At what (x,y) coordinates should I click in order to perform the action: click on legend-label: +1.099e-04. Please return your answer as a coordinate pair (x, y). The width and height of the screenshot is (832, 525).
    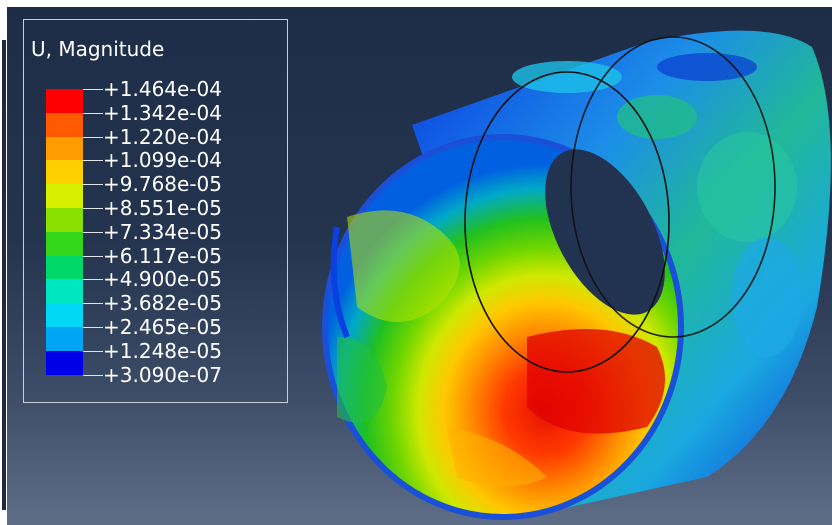
    Looking at the image, I should click on (162, 160).